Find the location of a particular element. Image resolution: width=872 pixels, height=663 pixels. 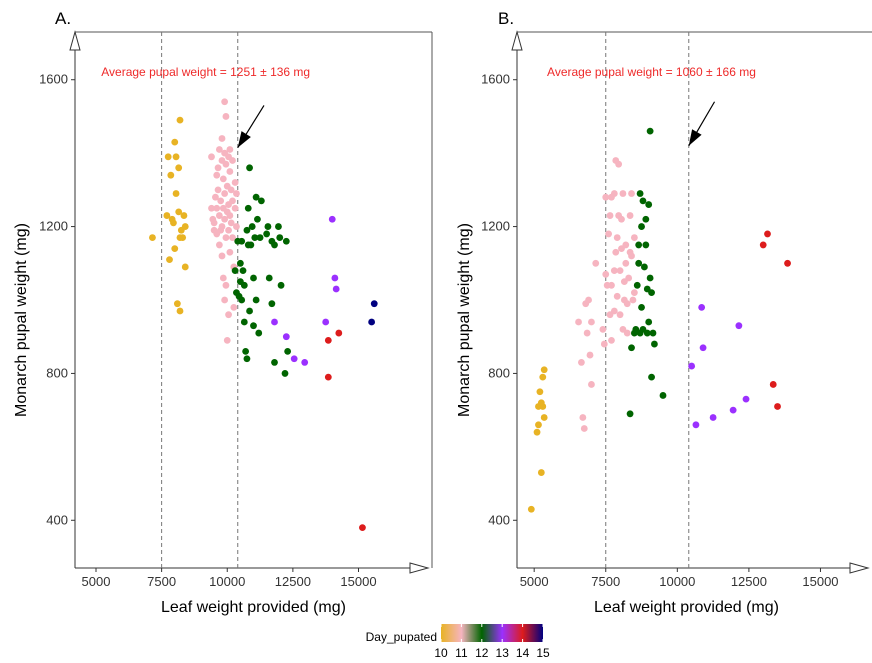

x-tick-label: 10000 is located at coordinates (677, 581).